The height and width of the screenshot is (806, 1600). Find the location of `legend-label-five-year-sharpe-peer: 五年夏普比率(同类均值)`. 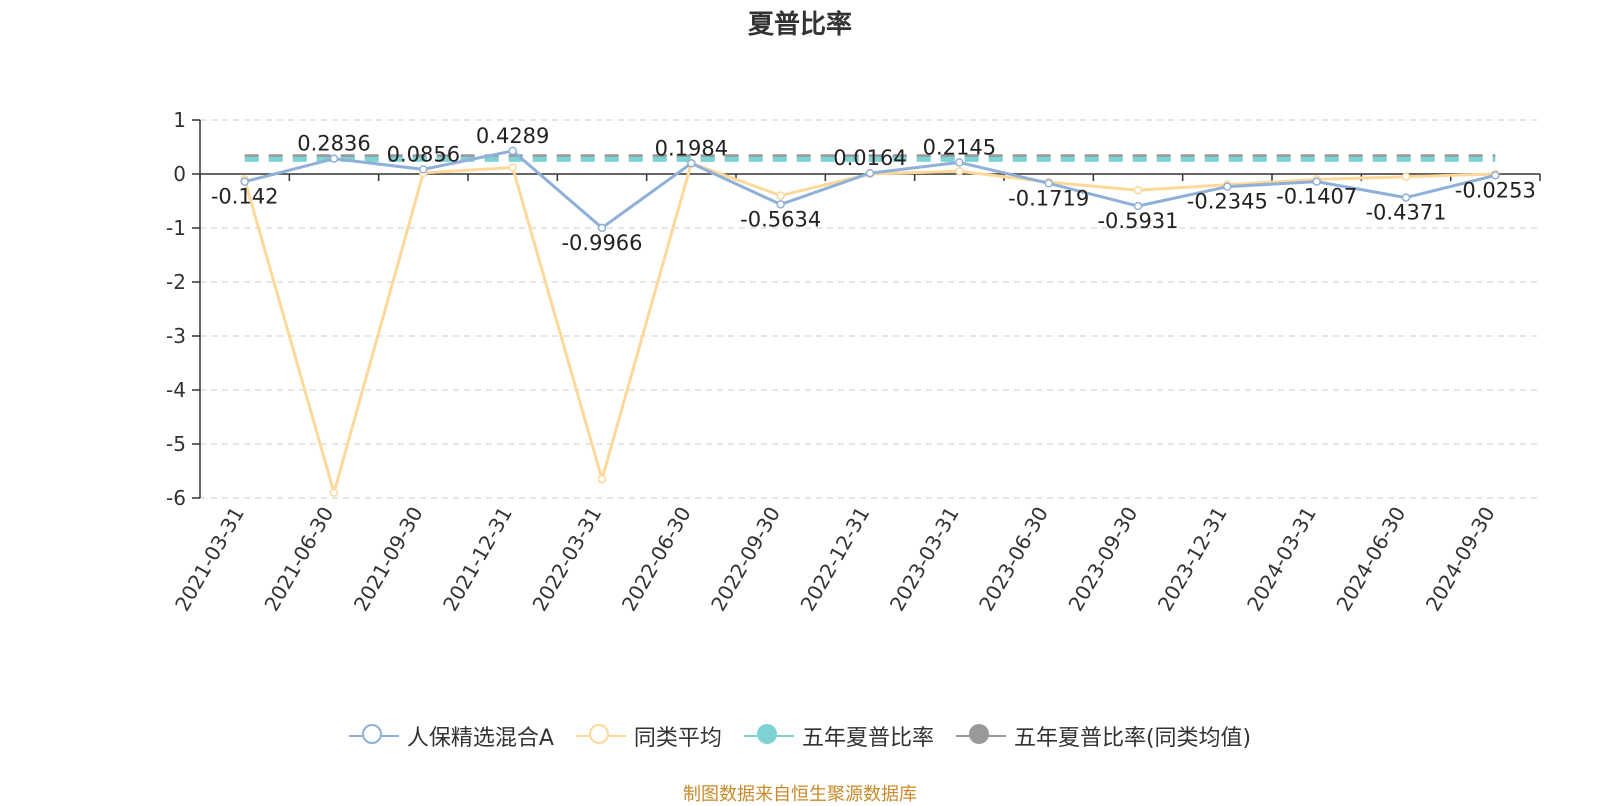

legend-label-five-year-sharpe-peer: 五年夏普比率(同类均值) is located at coordinates (1132, 738).